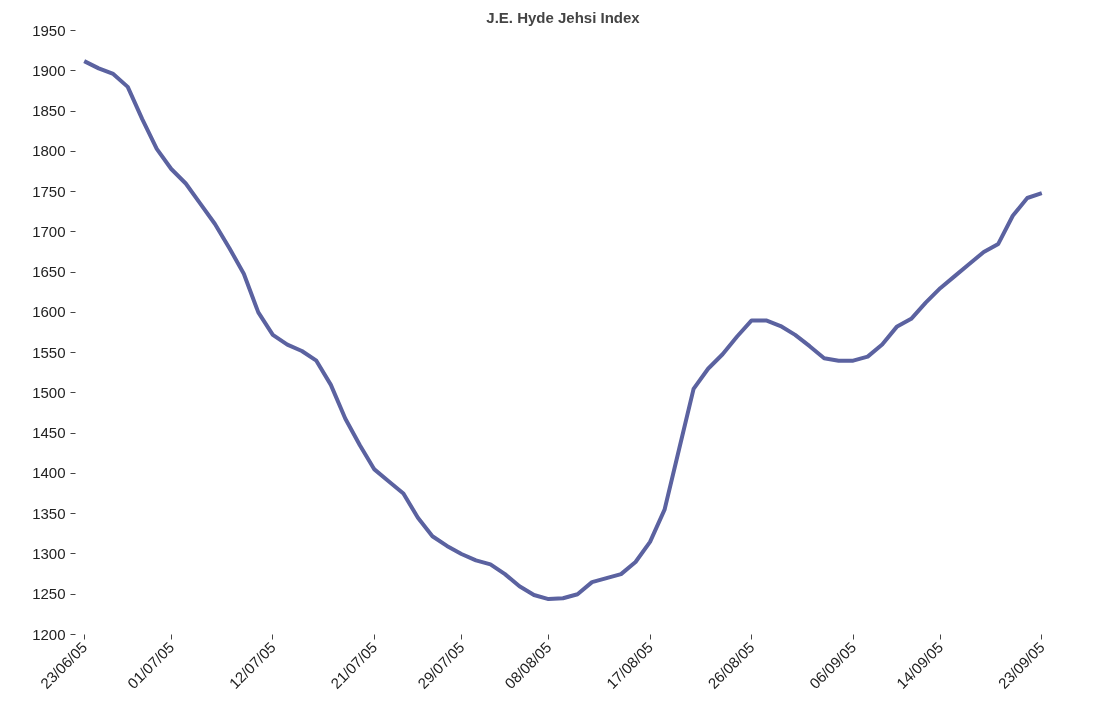 This screenshot has width=1099, height=709. Describe the element at coordinates (49, 352) in the screenshot. I see `y-tick-label: 1550` at that location.